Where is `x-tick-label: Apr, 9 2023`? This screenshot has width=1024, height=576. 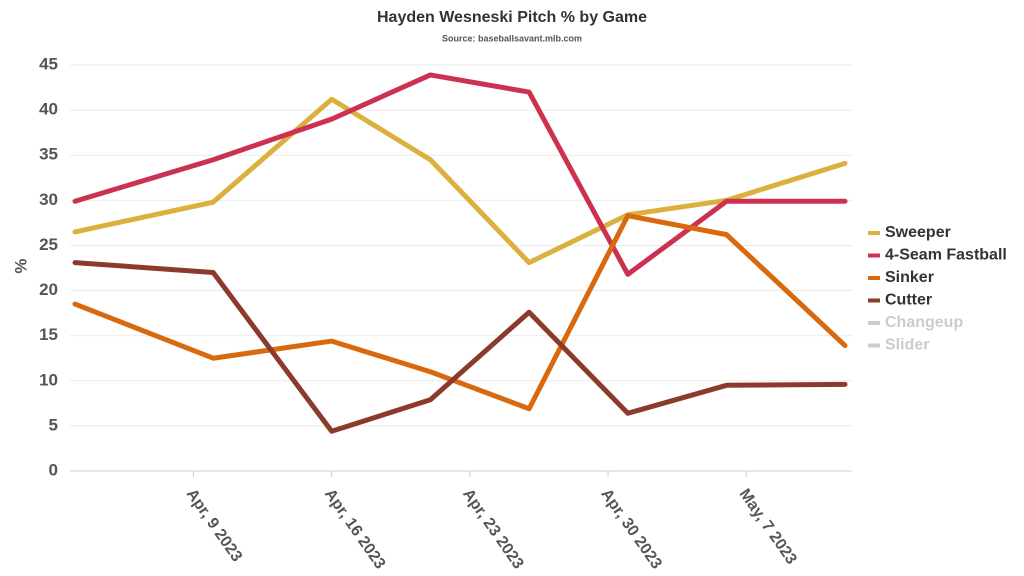 x-tick-label: Apr, 9 2023 is located at coordinates (214, 525).